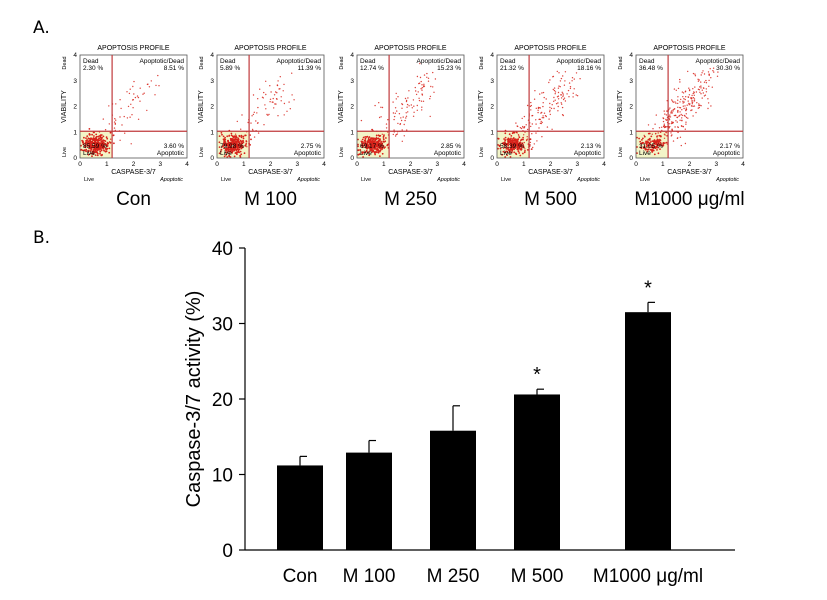  What do you see at coordinates (451, 146) in the screenshot?
I see `quadrant-apoptotic-value: 2.85 %` at bounding box center [451, 146].